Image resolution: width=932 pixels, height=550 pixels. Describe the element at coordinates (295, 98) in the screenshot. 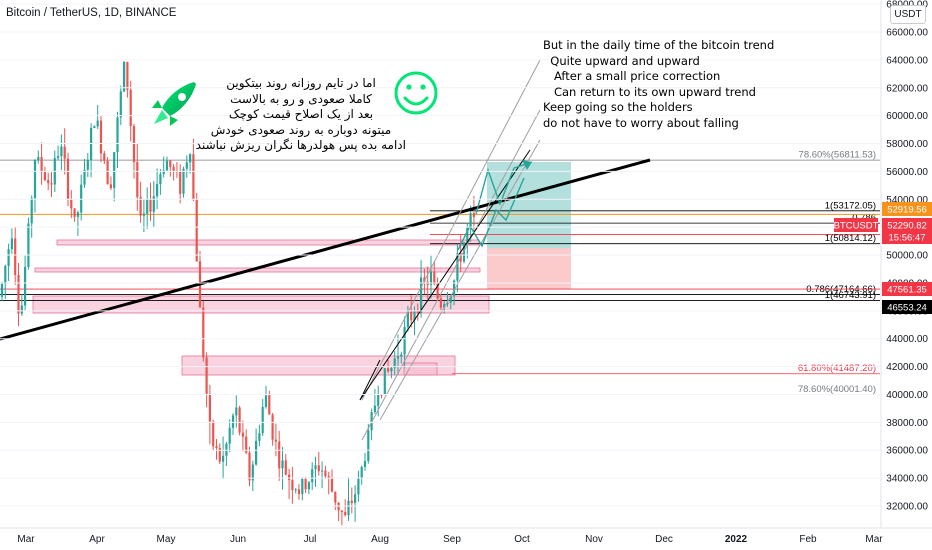

I see `icons-layer` at that location.